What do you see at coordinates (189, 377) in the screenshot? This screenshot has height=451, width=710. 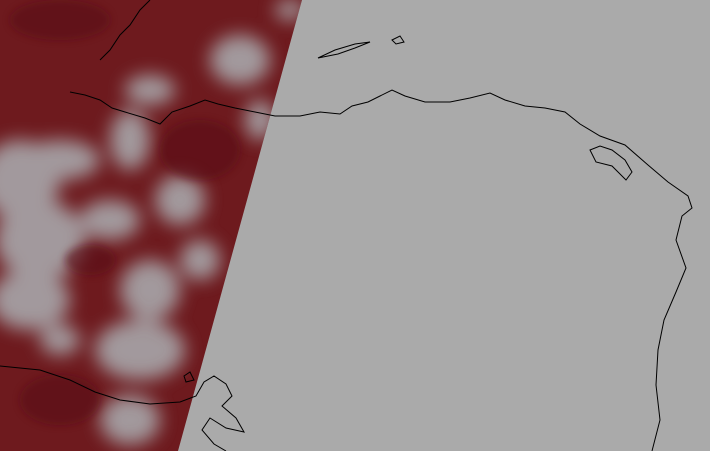 I see `coastline-south-islet` at bounding box center [189, 377].